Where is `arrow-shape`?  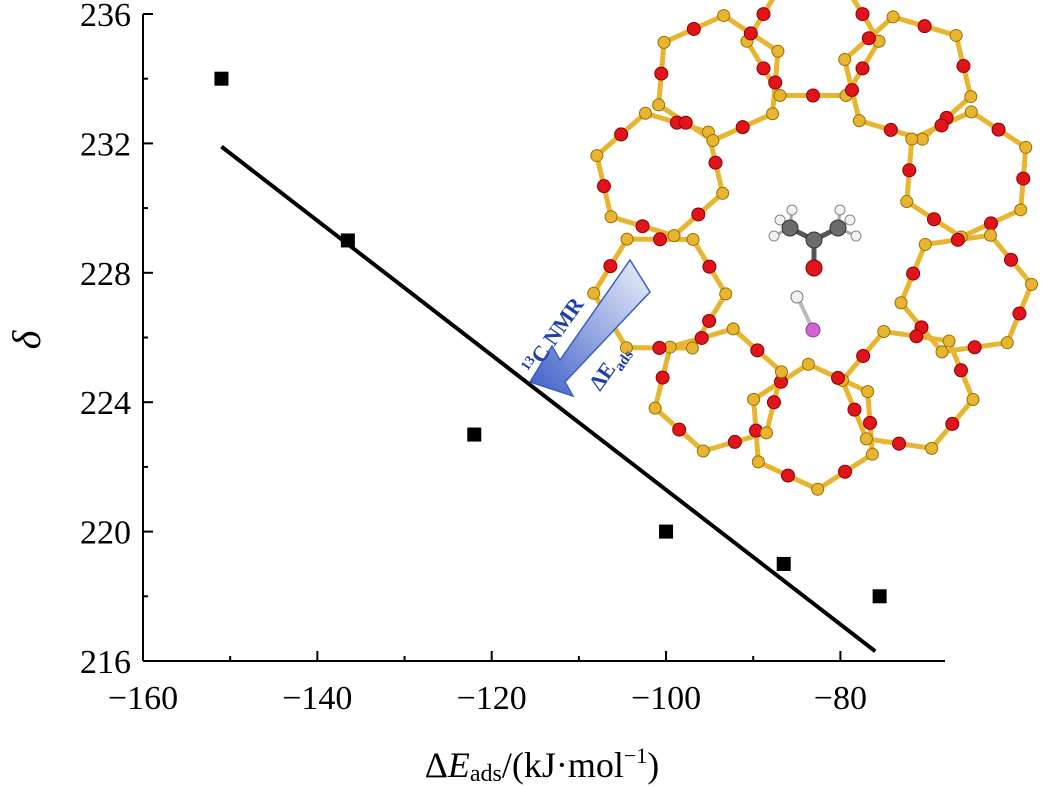 arrow-shape is located at coordinates (589, 328).